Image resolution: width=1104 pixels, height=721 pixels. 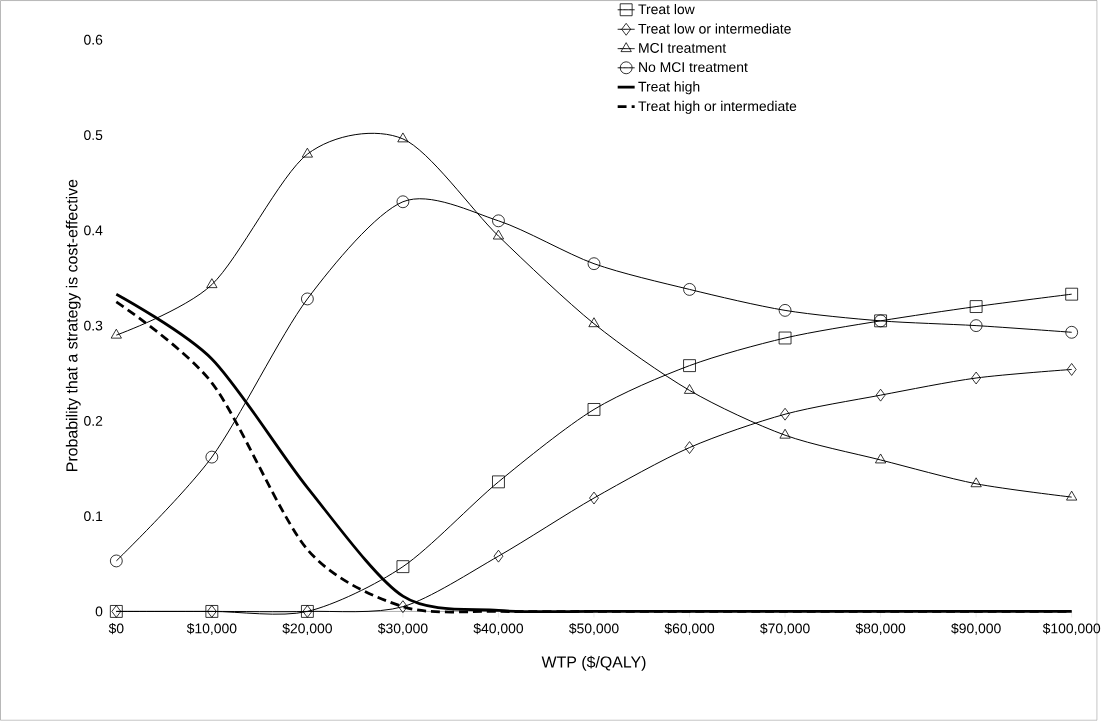 What do you see at coordinates (666, 9) in the screenshot?
I see `legend-label: Treat low` at bounding box center [666, 9].